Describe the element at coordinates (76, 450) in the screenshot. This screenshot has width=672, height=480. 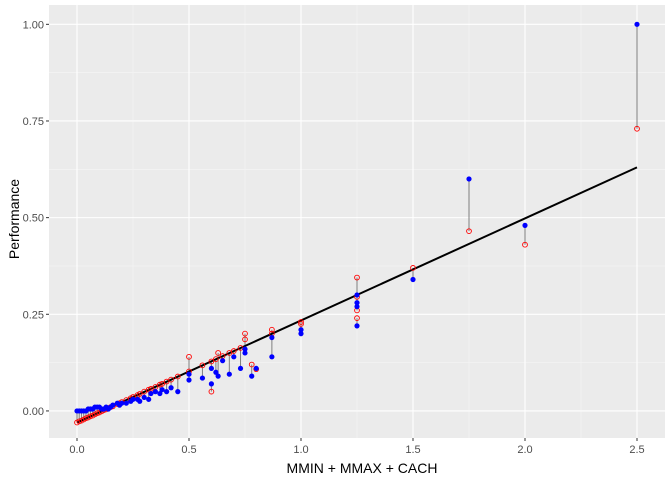
I see `x-tick-label: 0.0` at that location.